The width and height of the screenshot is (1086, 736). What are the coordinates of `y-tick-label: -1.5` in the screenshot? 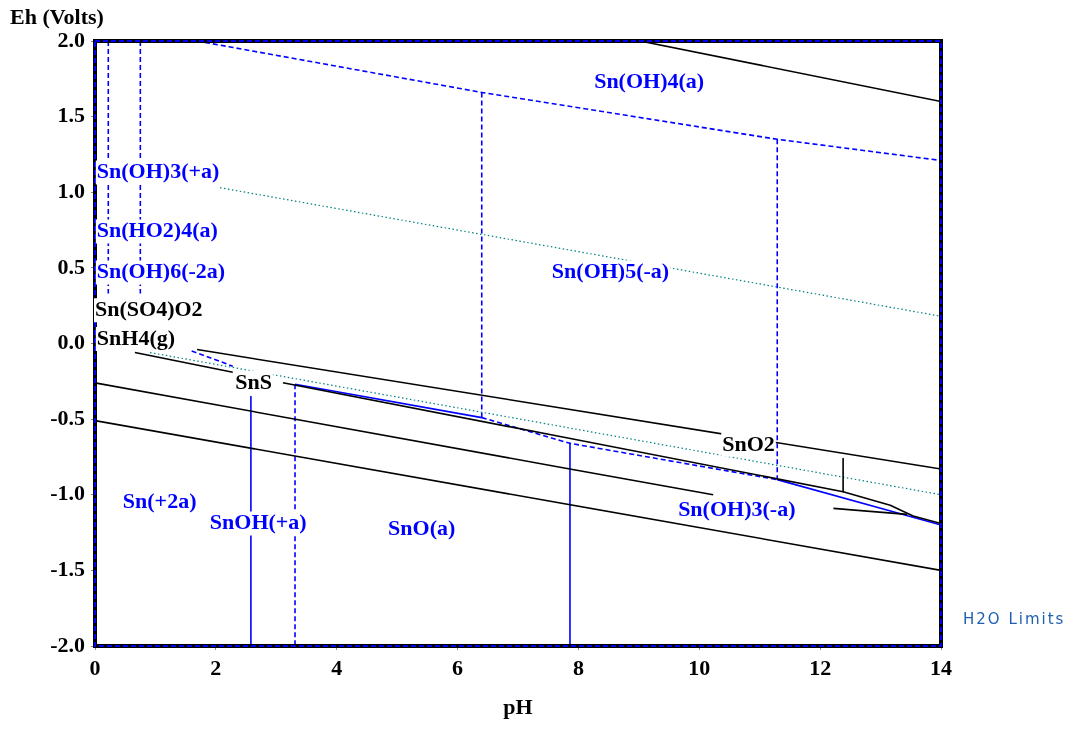 It's located at (67, 569).